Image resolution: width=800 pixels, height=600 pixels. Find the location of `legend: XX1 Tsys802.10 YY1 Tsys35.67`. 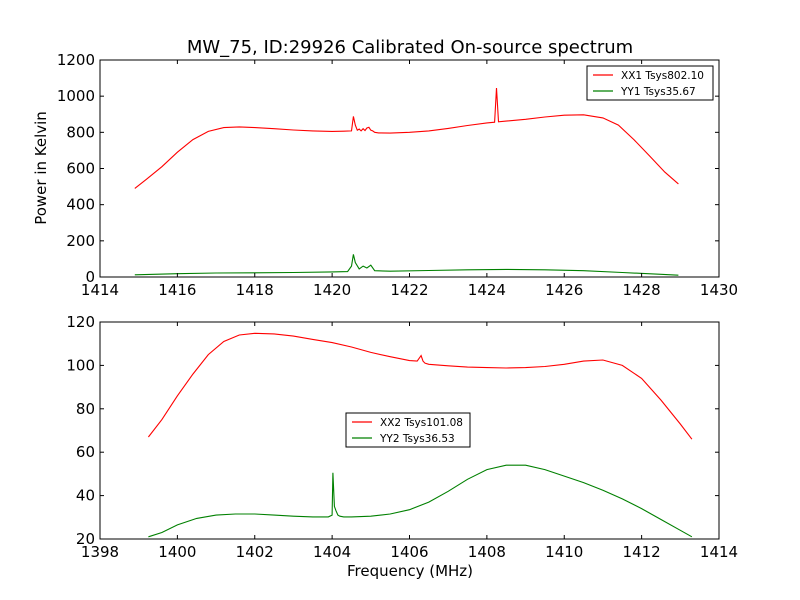

legend: XX1 Tsys802.10 YY1 Tsys35.67 is located at coordinates (650, 83).